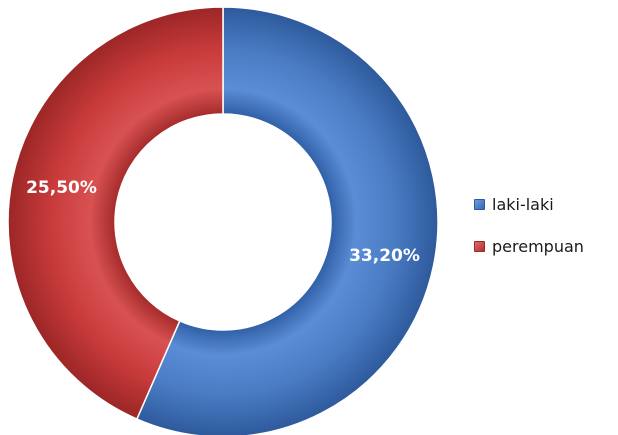 The image size is (618, 435). What do you see at coordinates (523, 204) in the screenshot?
I see `legend-label-laki-laki: laki-laki` at bounding box center [523, 204].